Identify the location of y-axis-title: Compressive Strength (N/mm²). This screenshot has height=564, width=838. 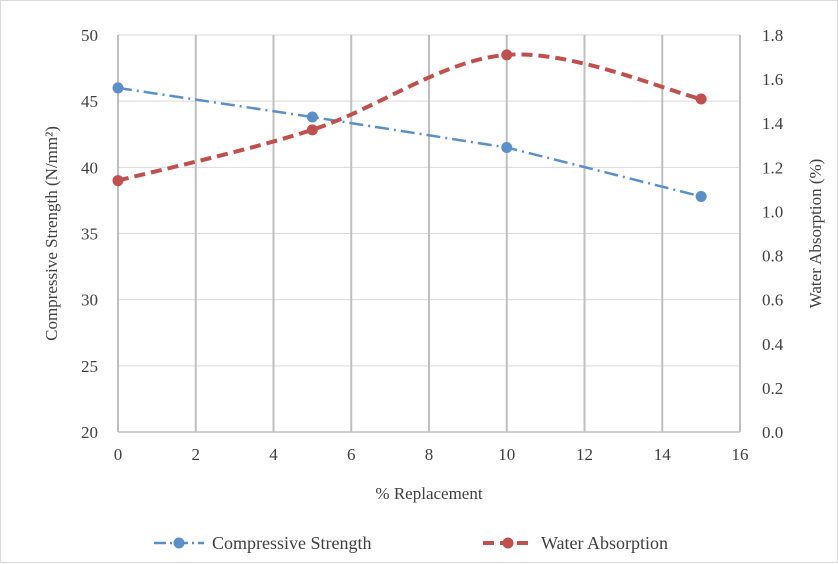
(51, 233).